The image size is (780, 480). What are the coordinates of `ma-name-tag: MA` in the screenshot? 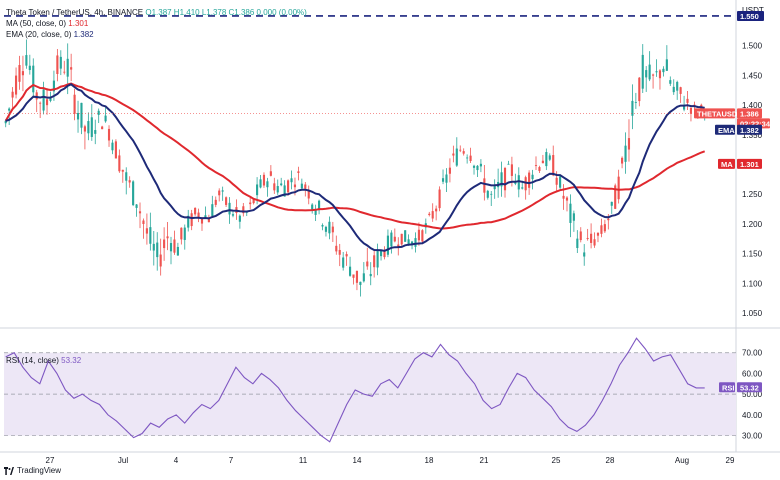 It's located at (726, 163).